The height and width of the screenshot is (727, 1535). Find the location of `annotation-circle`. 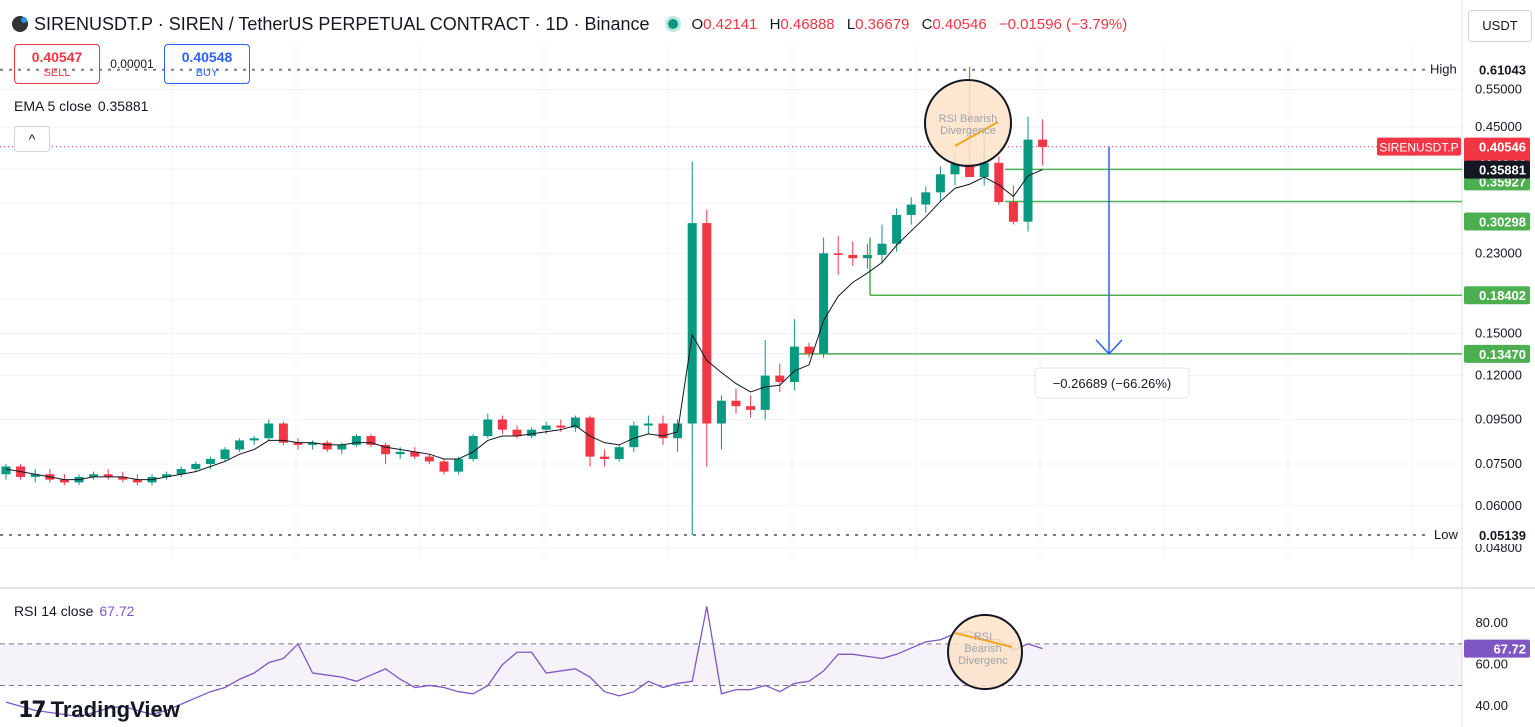

annotation-circle is located at coordinates (985, 652).